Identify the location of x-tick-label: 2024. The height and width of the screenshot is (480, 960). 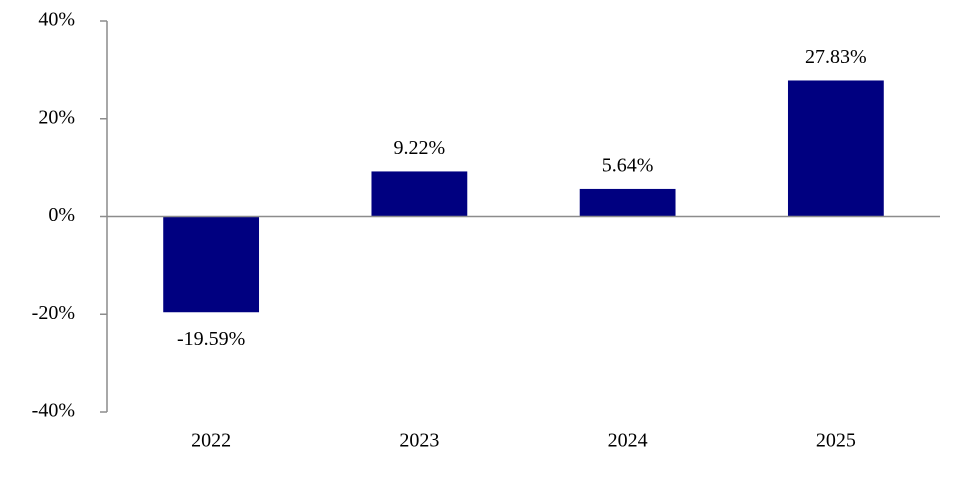
(628, 441).